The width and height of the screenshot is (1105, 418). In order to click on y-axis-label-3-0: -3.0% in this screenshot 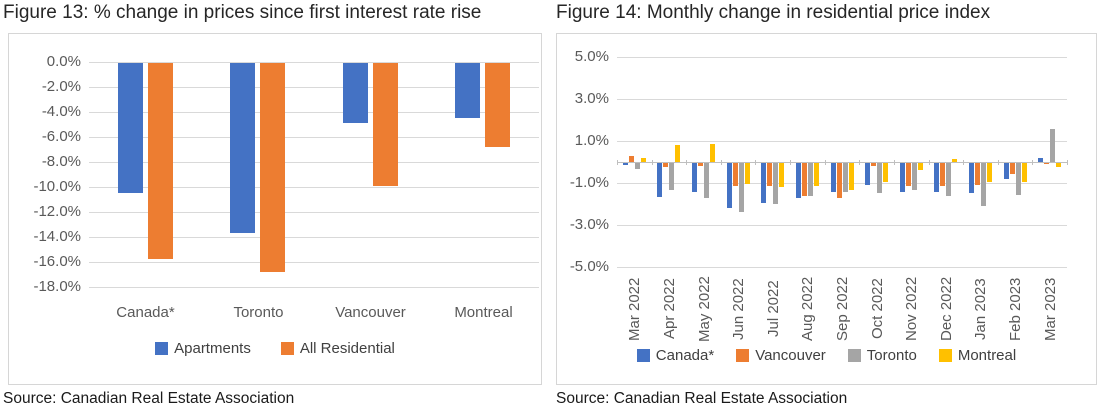, I will do `click(589, 224)`.